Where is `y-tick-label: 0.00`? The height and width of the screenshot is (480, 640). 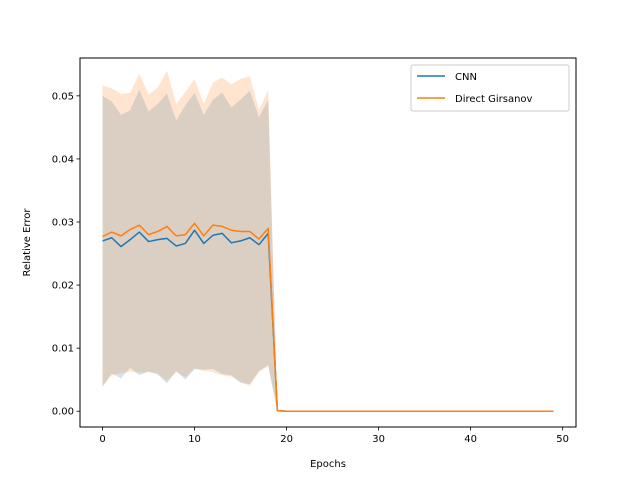 y-tick-label: 0.00 is located at coordinates (63, 412).